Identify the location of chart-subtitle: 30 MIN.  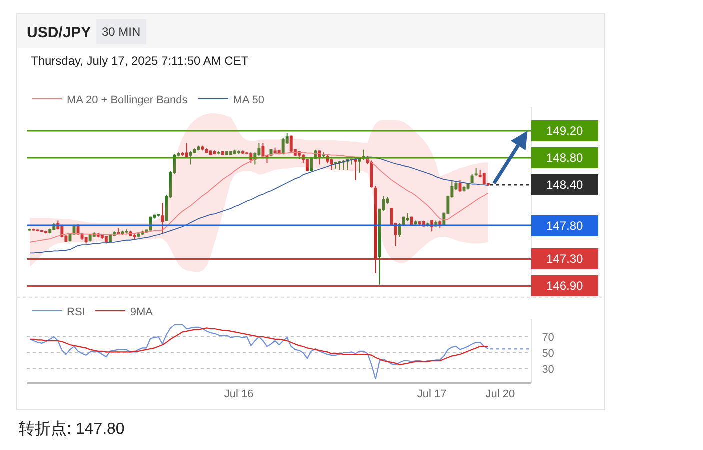
(121, 32).